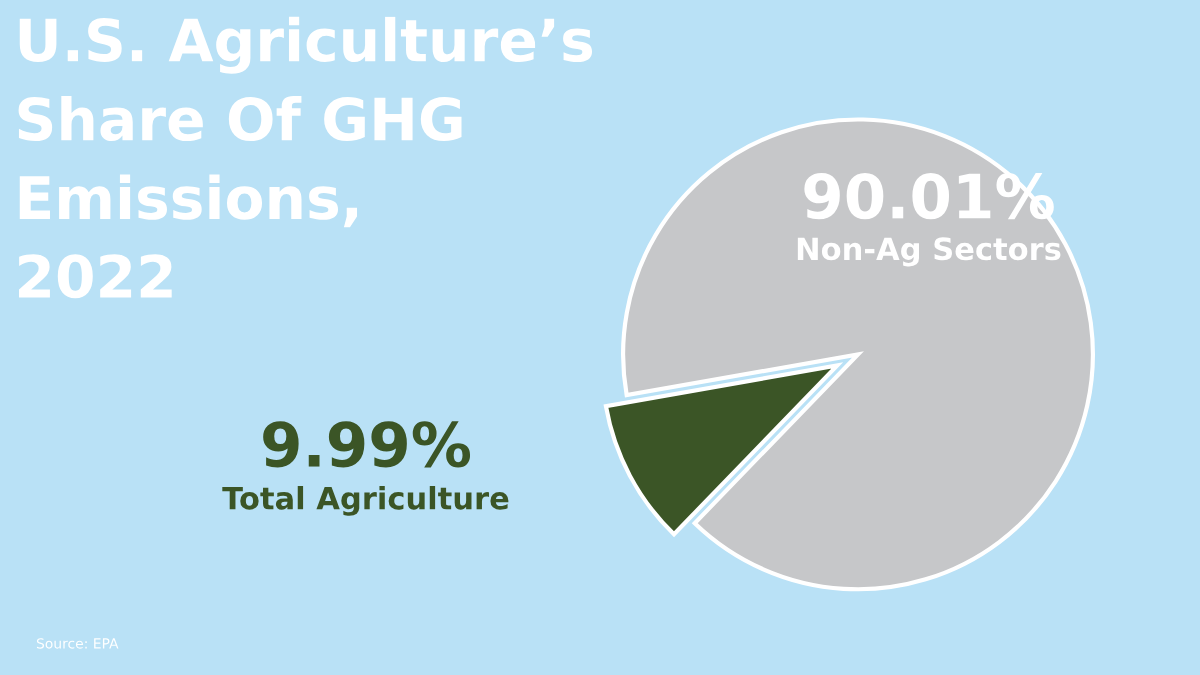 This screenshot has width=1200, height=675. Describe the element at coordinates (365, 501) in the screenshot. I see `slice-label: Total Agriculture` at that location.